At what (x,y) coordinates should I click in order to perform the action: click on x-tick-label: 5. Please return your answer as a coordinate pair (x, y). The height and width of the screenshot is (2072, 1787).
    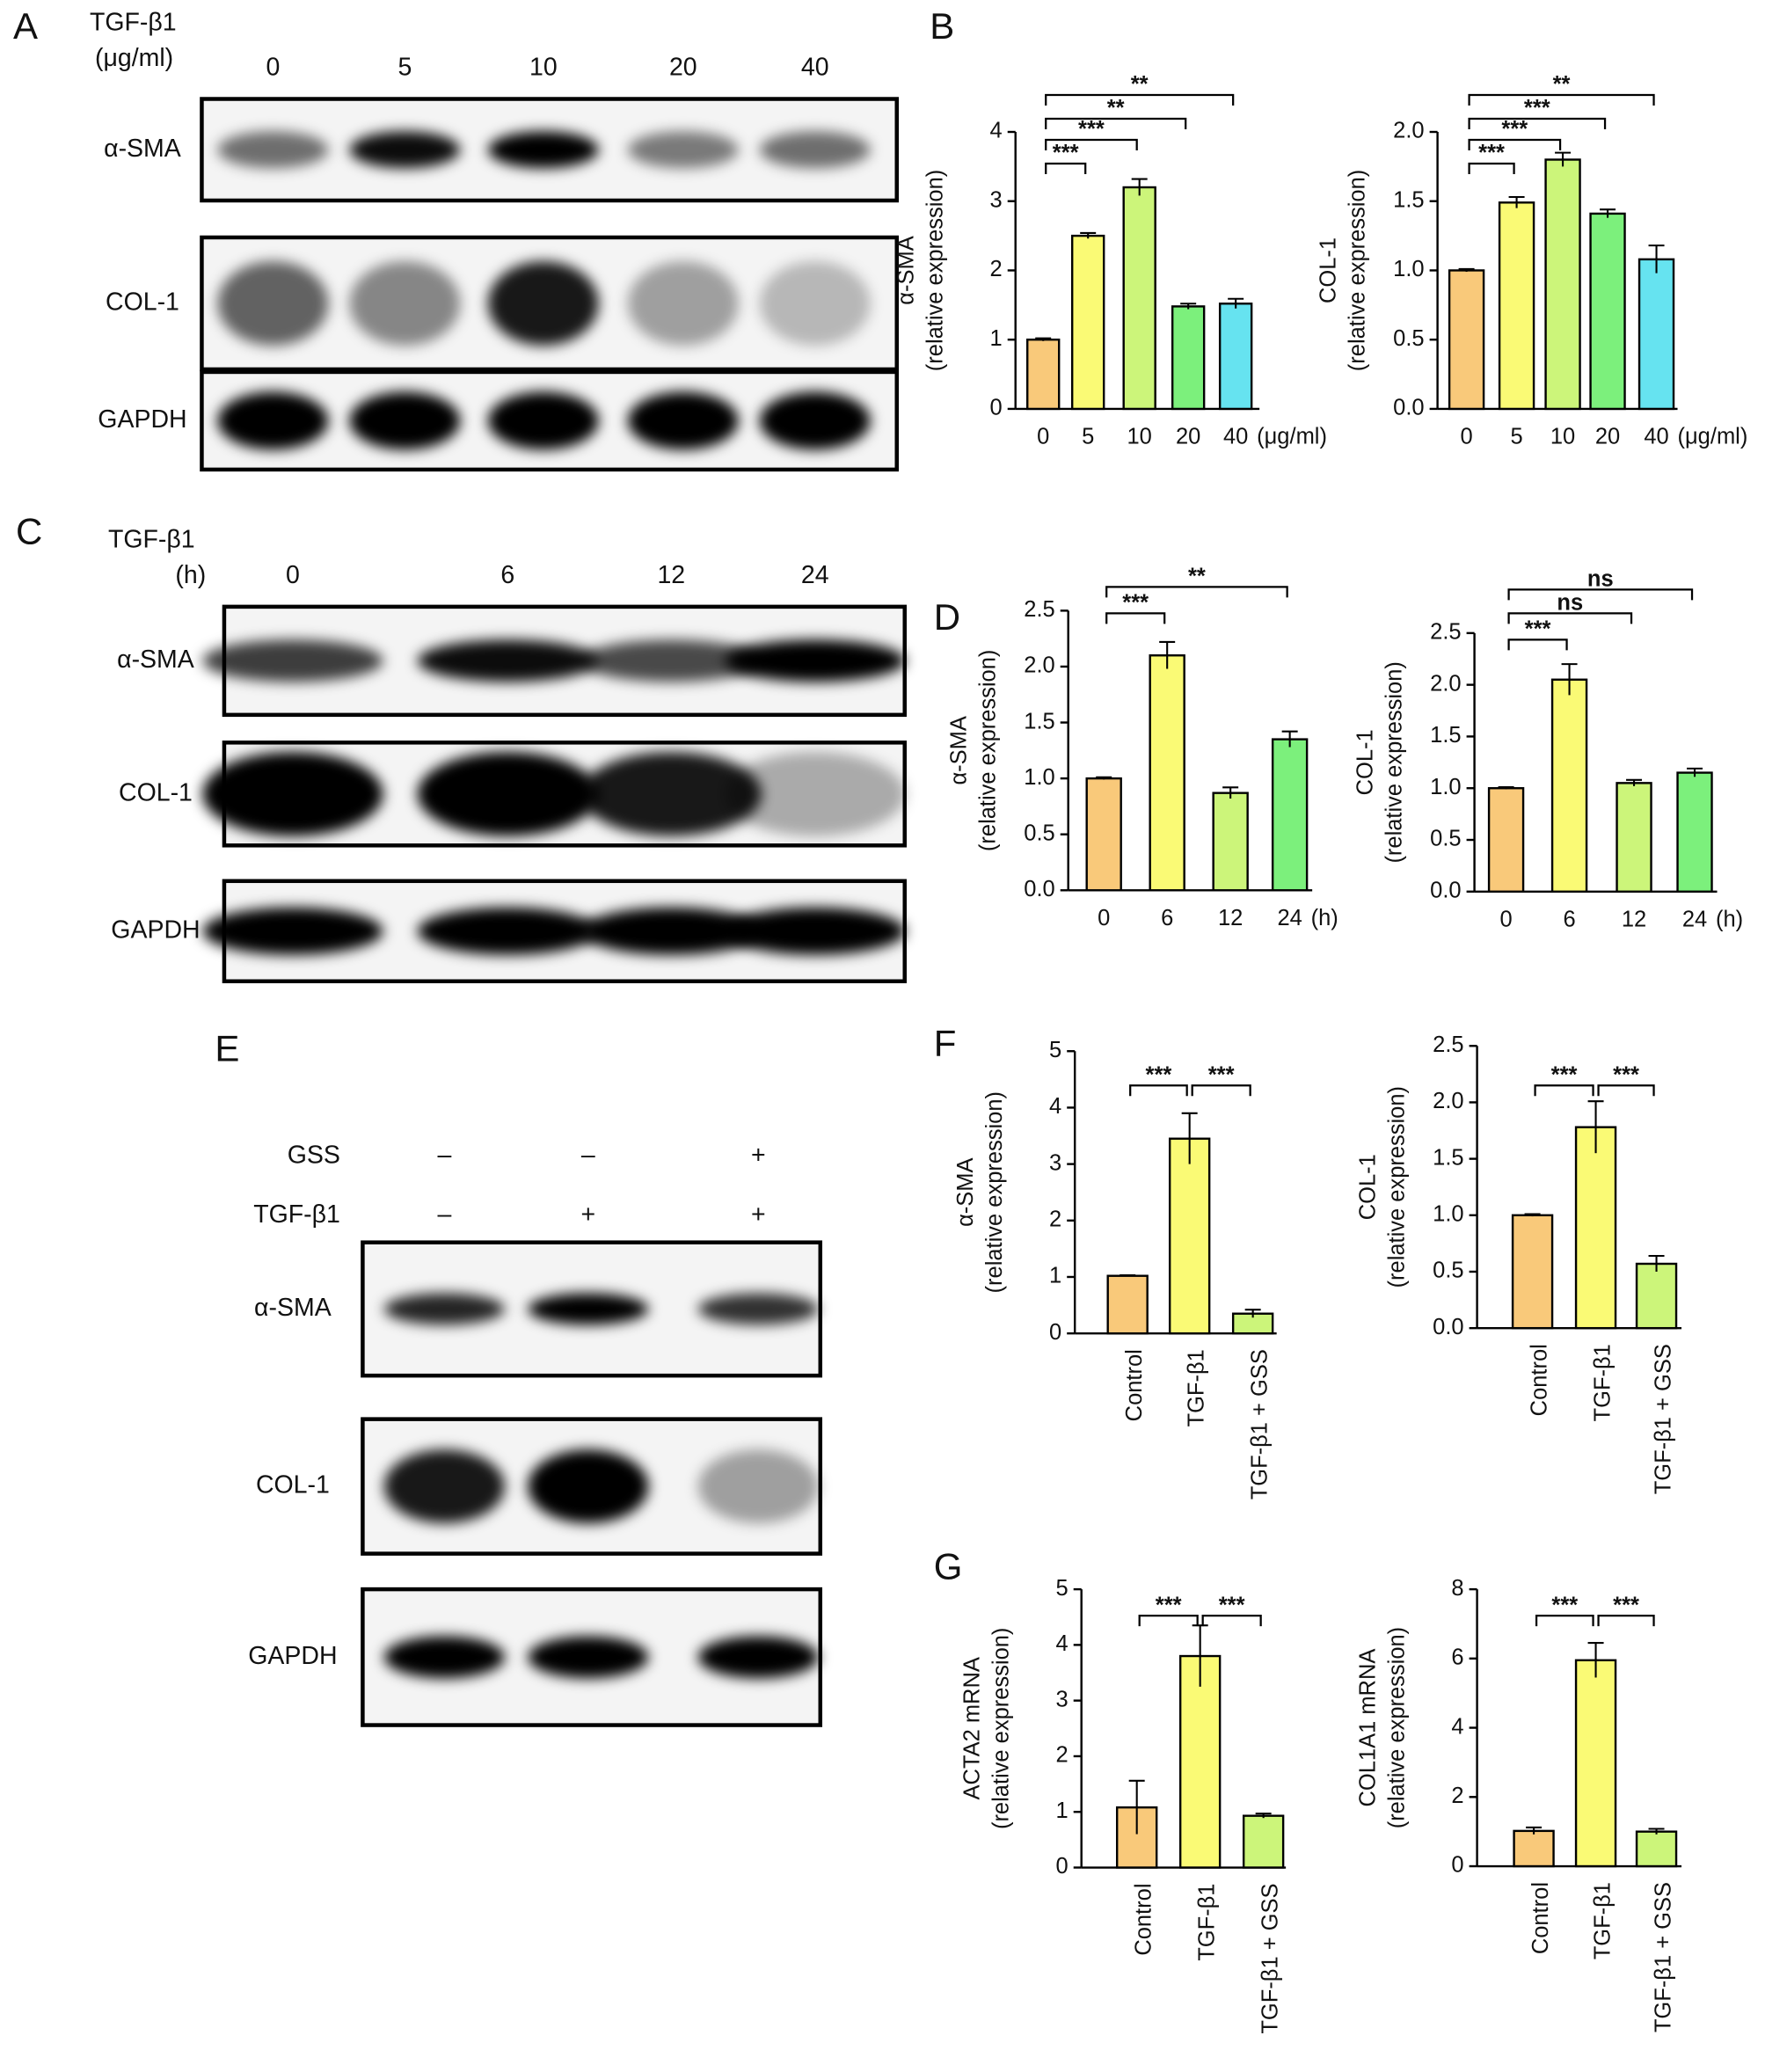
    Looking at the image, I should click on (1516, 437).